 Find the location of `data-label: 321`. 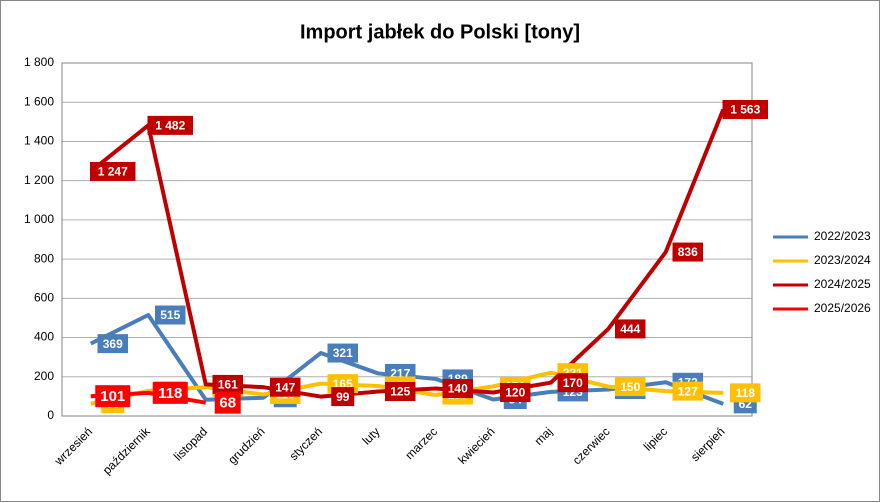

data-label: 321 is located at coordinates (343, 353).